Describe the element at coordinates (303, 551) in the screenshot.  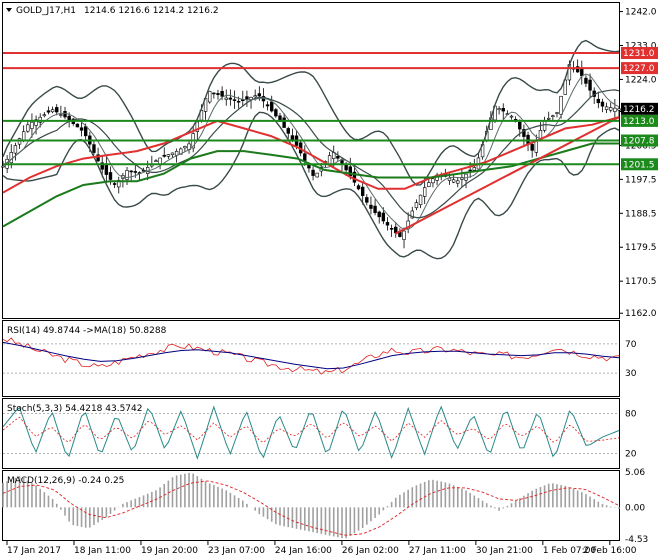
I see `time-tick-label: 24 Jan 16:00` at that location.